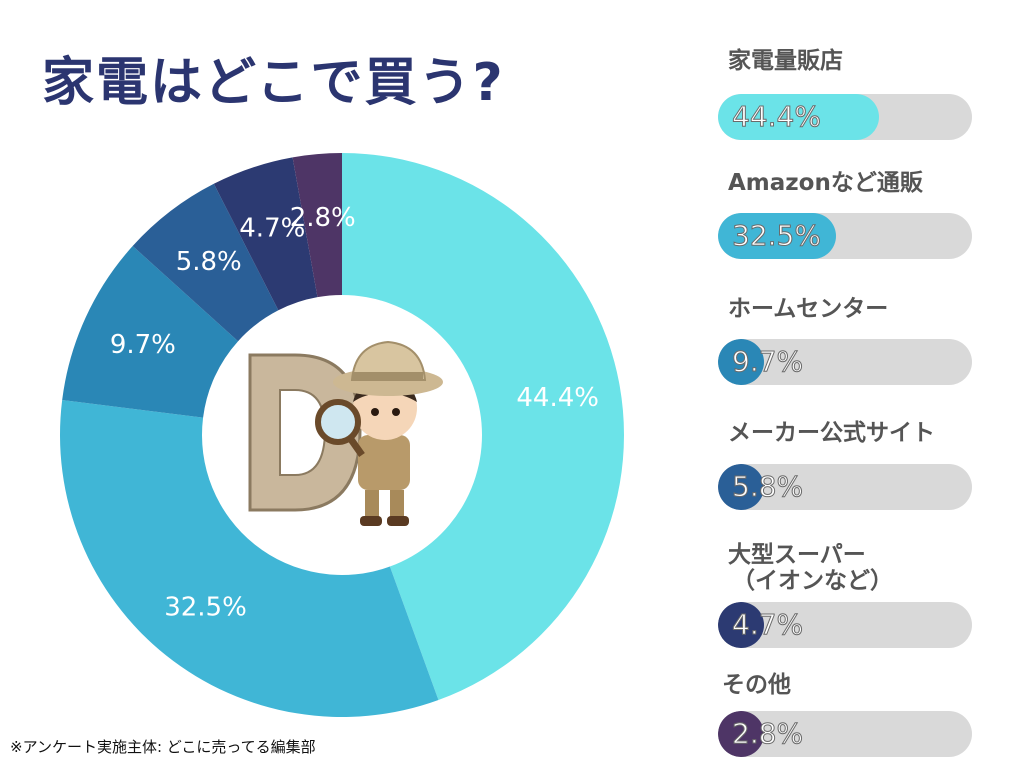 The width and height of the screenshot is (1024, 768). What do you see at coordinates (845, 362) in the screenshot?
I see `bar-track-2: 9.7%` at bounding box center [845, 362].